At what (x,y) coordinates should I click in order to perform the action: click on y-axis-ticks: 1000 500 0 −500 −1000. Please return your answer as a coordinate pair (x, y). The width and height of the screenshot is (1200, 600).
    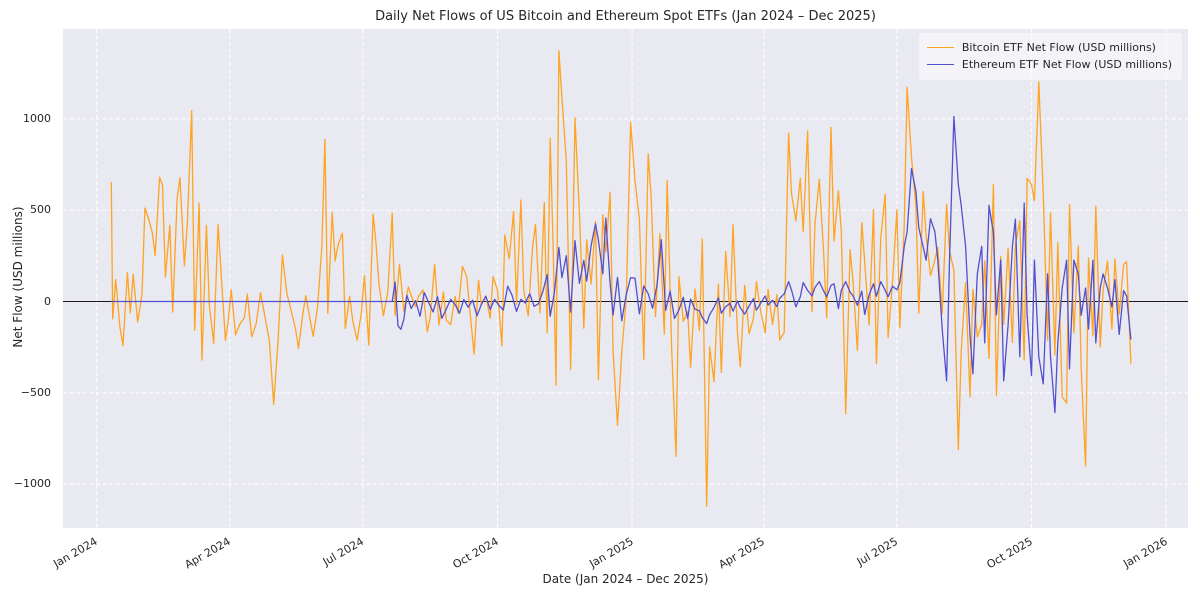
    Looking at the image, I should click on (29, 278).